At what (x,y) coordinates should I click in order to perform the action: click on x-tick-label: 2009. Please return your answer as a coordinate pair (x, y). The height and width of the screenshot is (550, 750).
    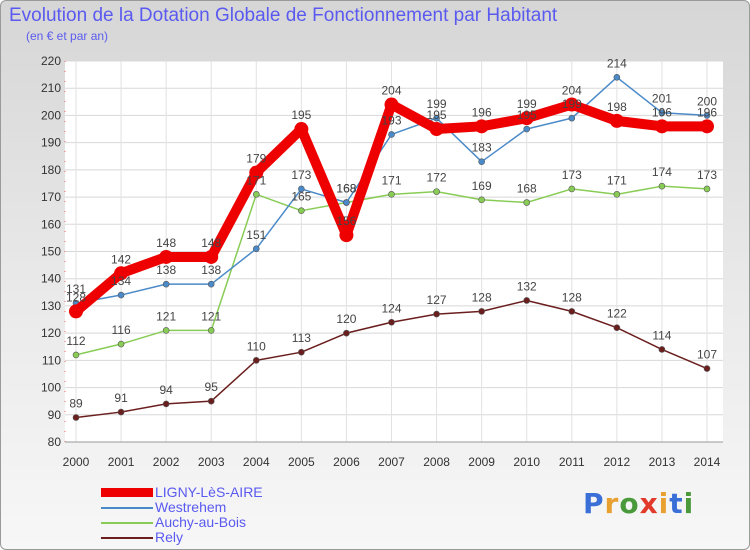
    Looking at the image, I should click on (481, 462).